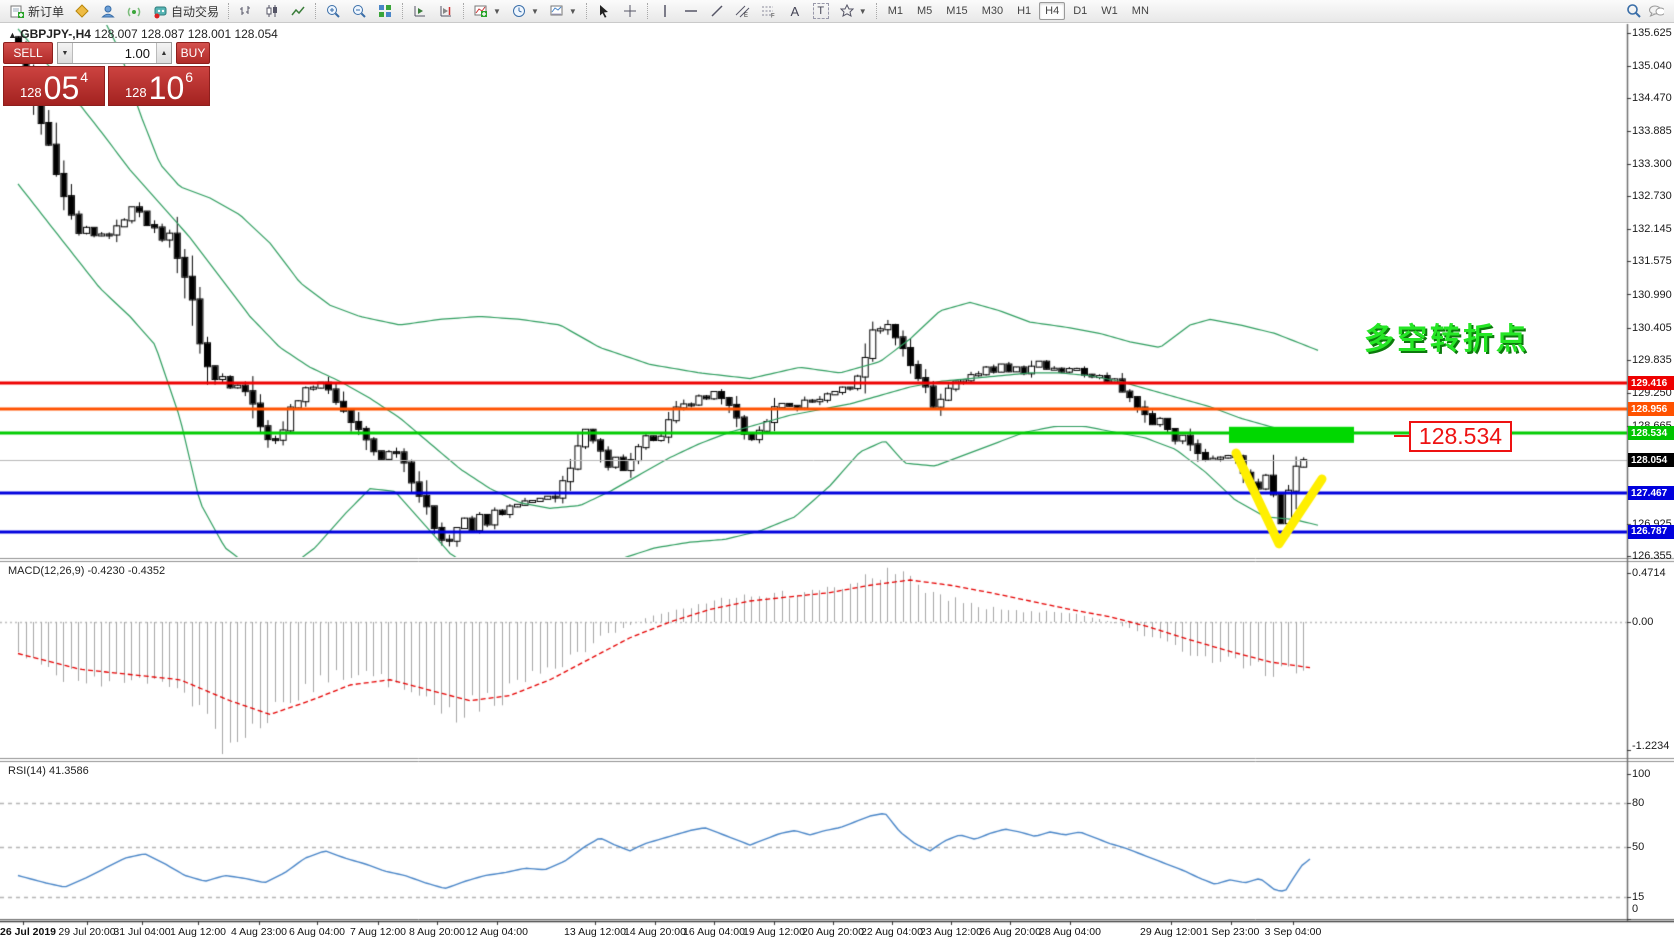 This screenshot has width=1674, height=944. I want to click on price-badge: 126.787, so click(1651, 531).